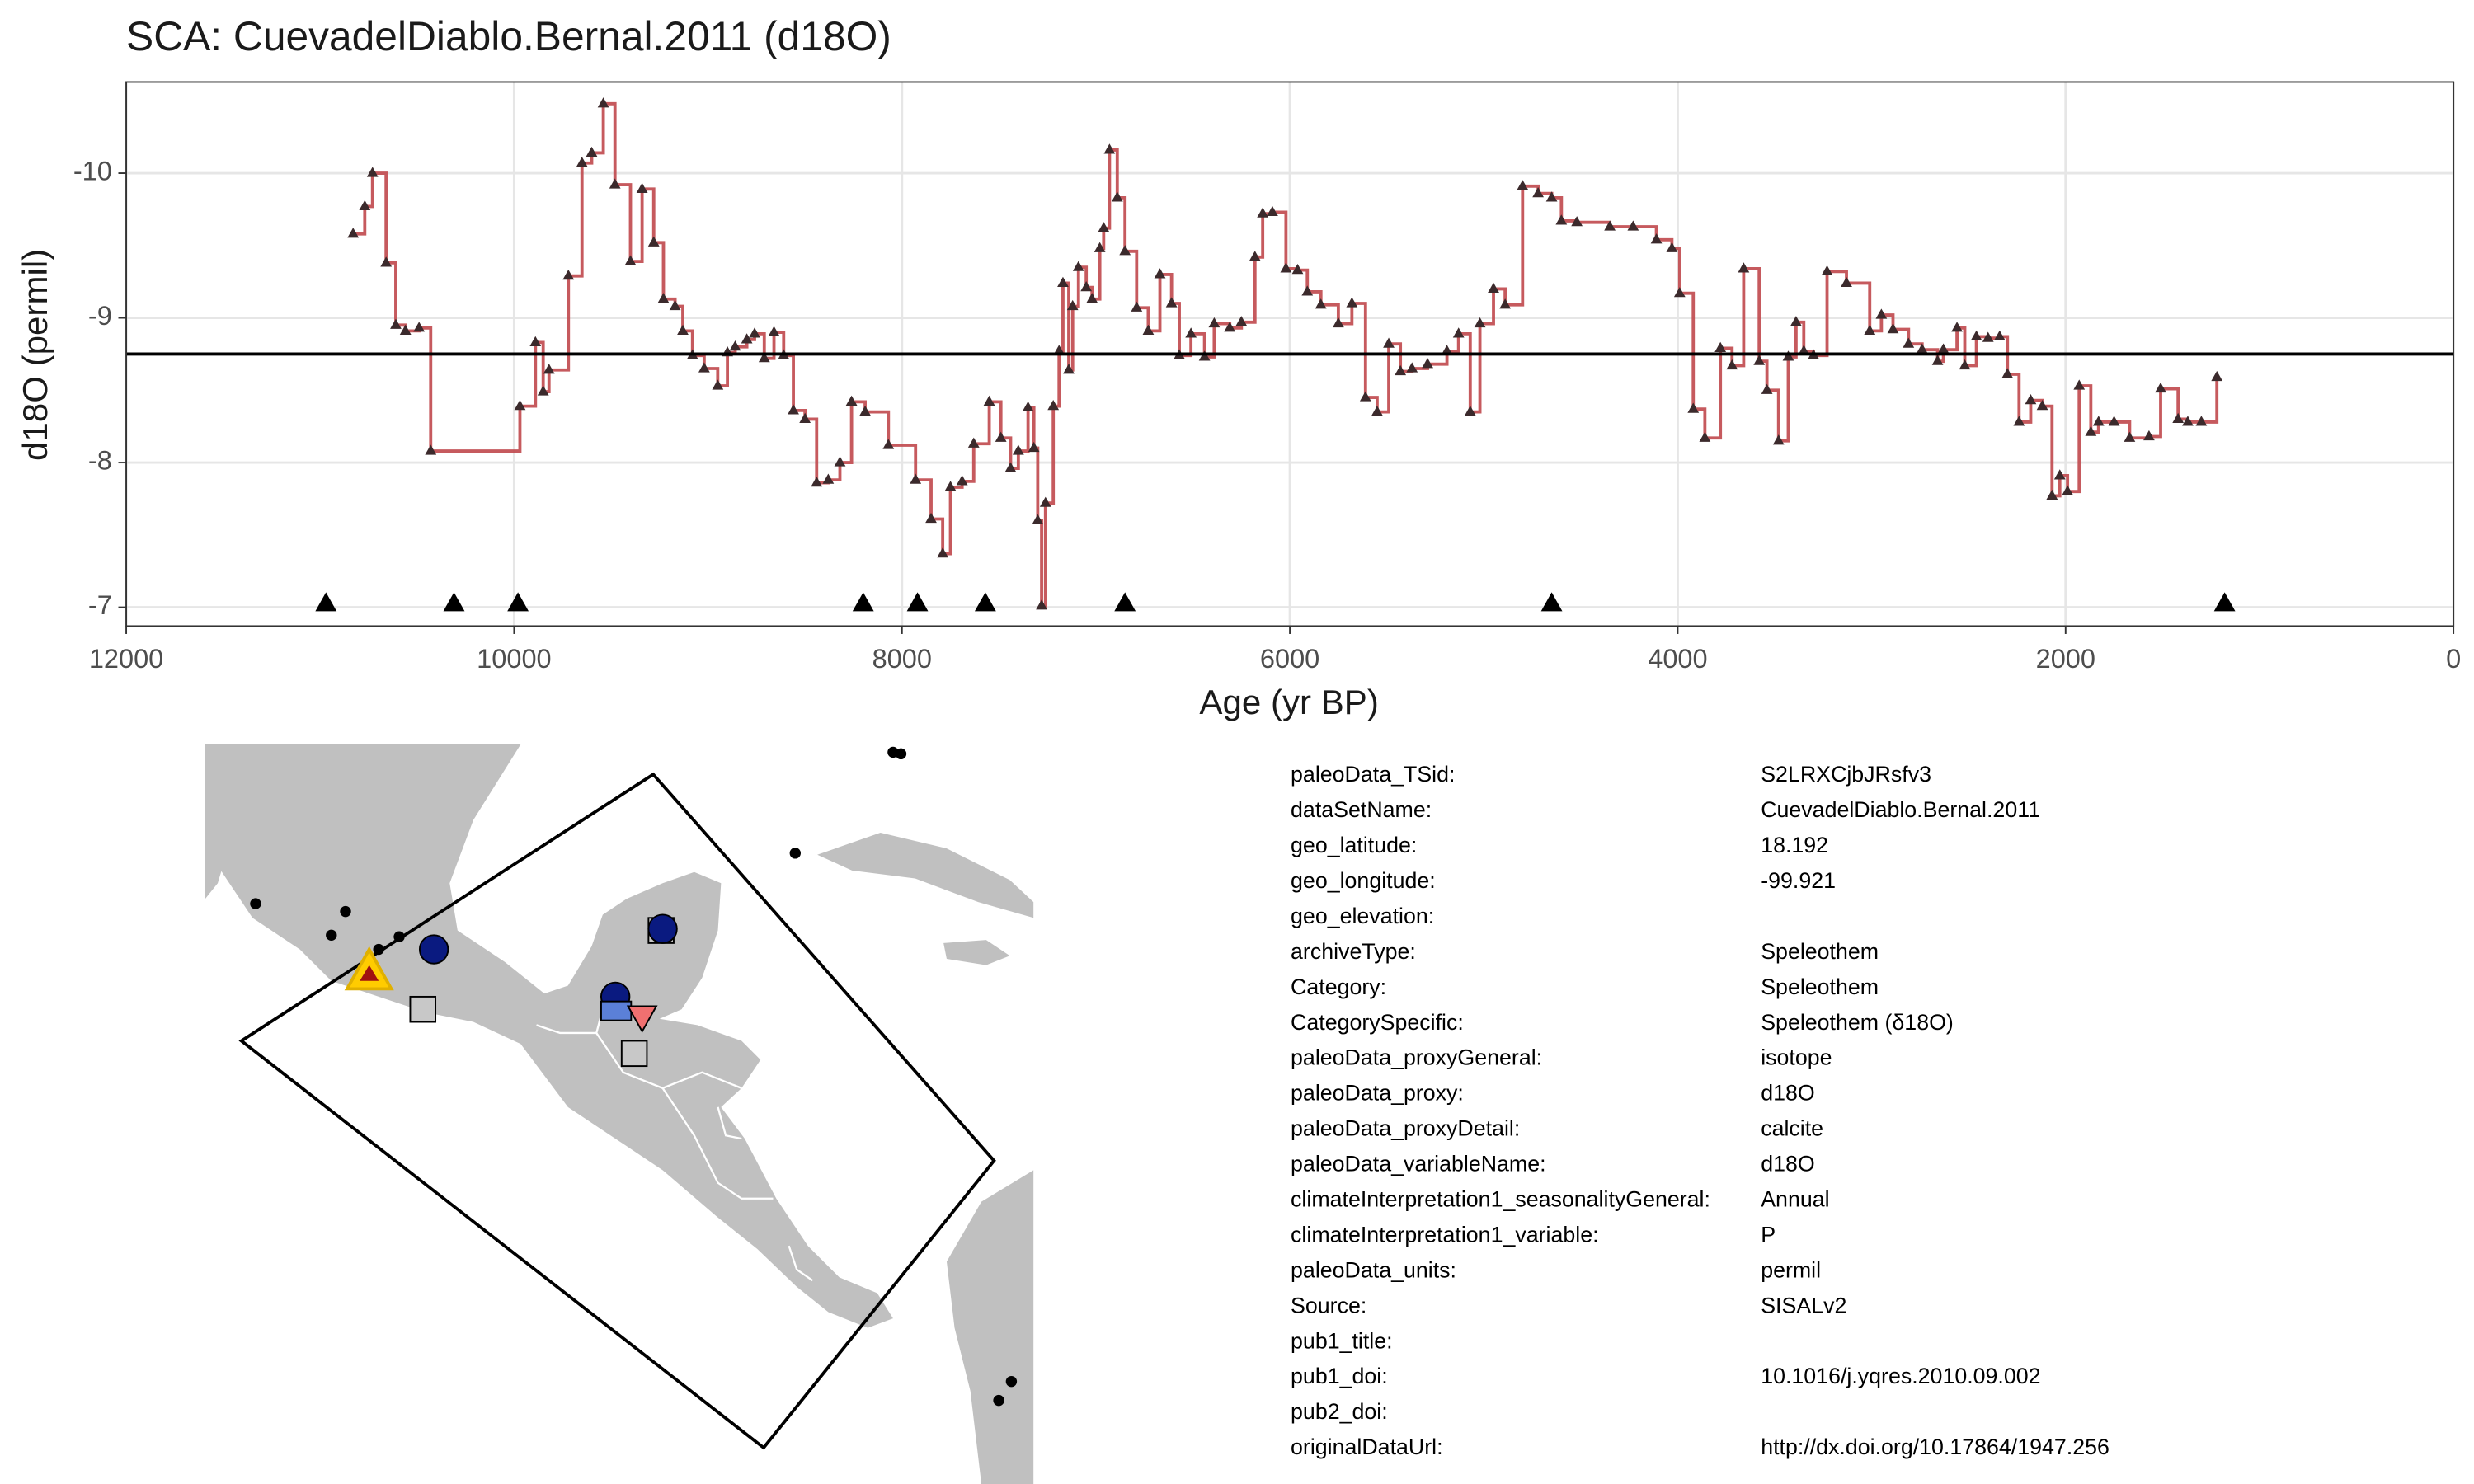  Describe the element at coordinates (126, 659) in the screenshot. I see `x-tick-label: 12000` at that location.